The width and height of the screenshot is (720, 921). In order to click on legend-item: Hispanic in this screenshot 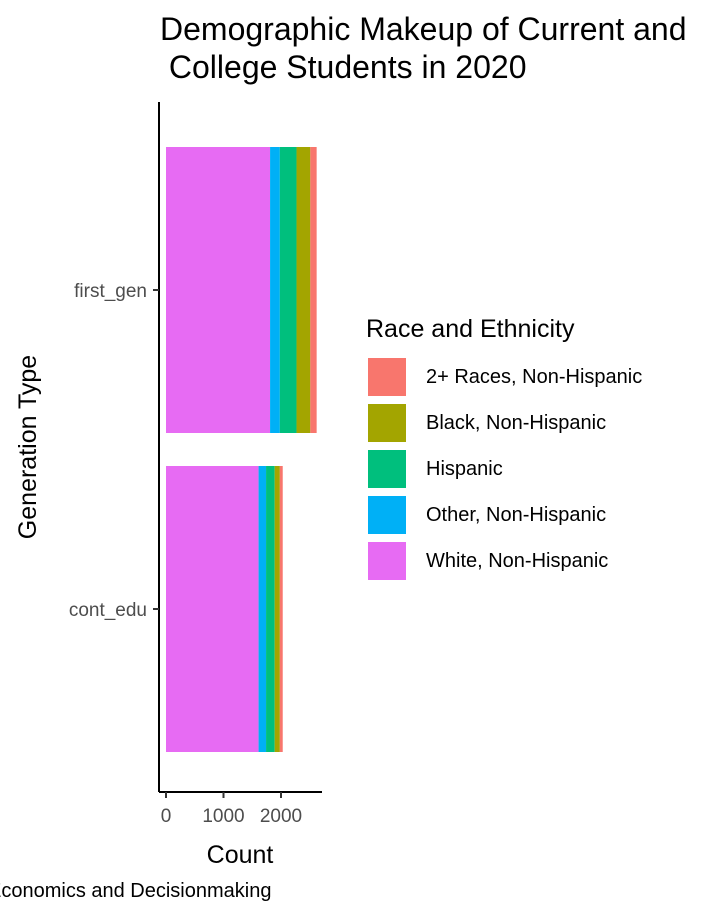, I will do `click(543, 469)`.